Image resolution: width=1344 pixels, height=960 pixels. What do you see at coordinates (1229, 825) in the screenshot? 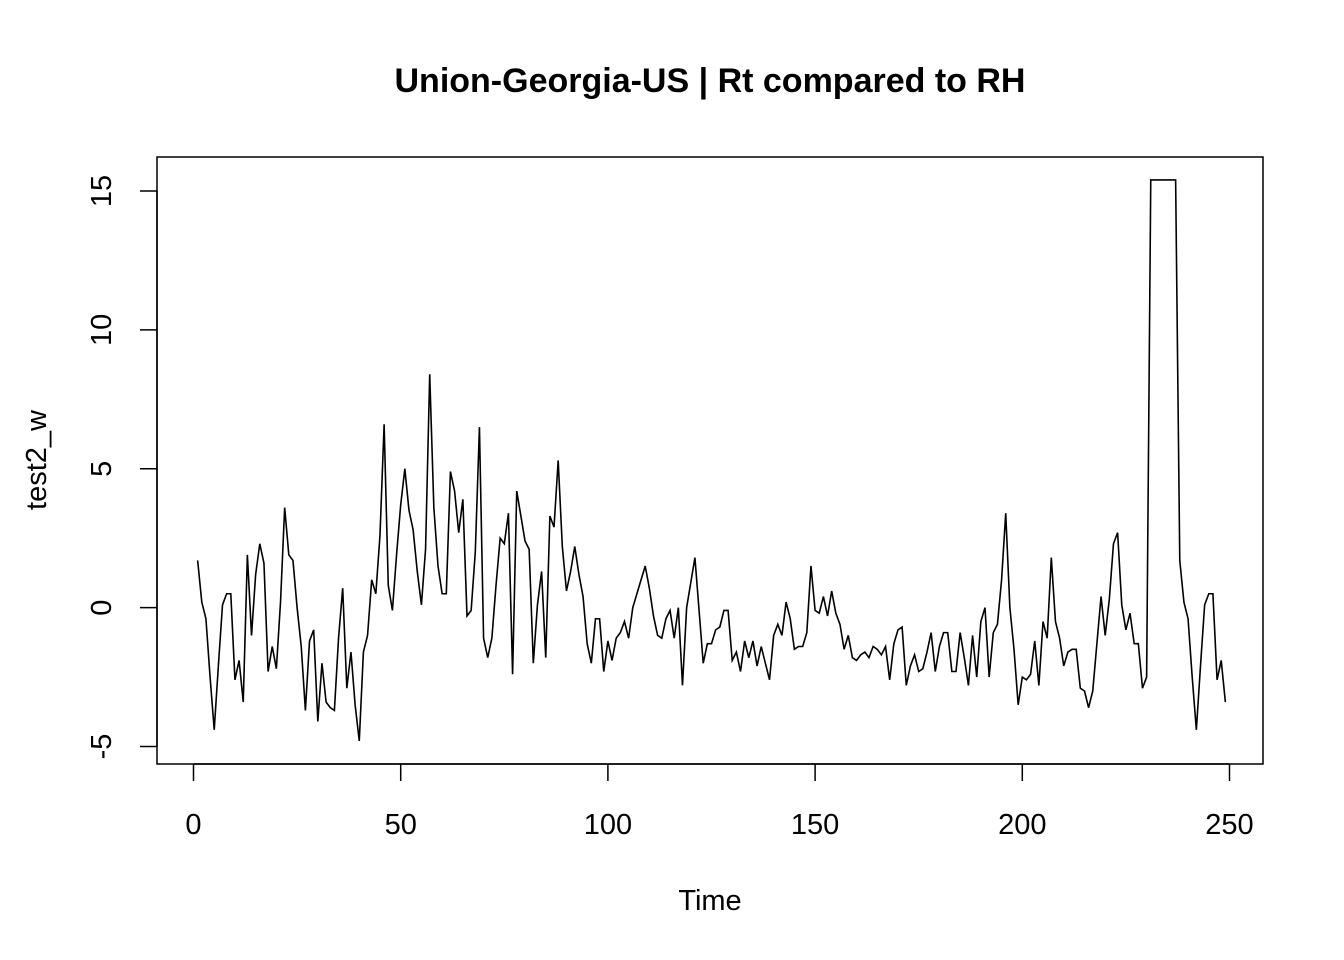
I see `x-tick-label: 250` at bounding box center [1229, 825].